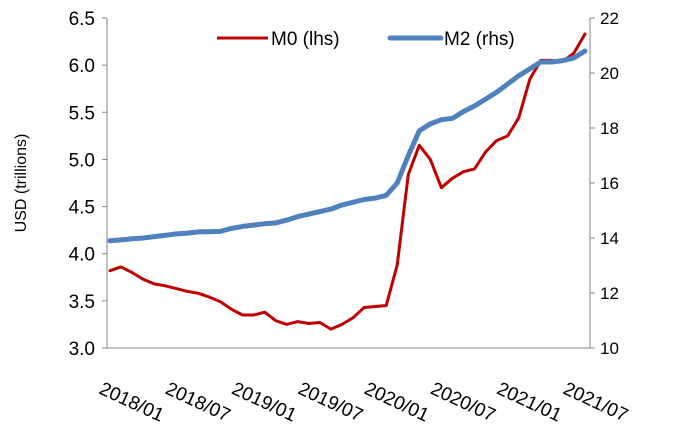 This screenshot has width=693, height=438. I want to click on left-tick-label: 4.5, so click(82, 208).